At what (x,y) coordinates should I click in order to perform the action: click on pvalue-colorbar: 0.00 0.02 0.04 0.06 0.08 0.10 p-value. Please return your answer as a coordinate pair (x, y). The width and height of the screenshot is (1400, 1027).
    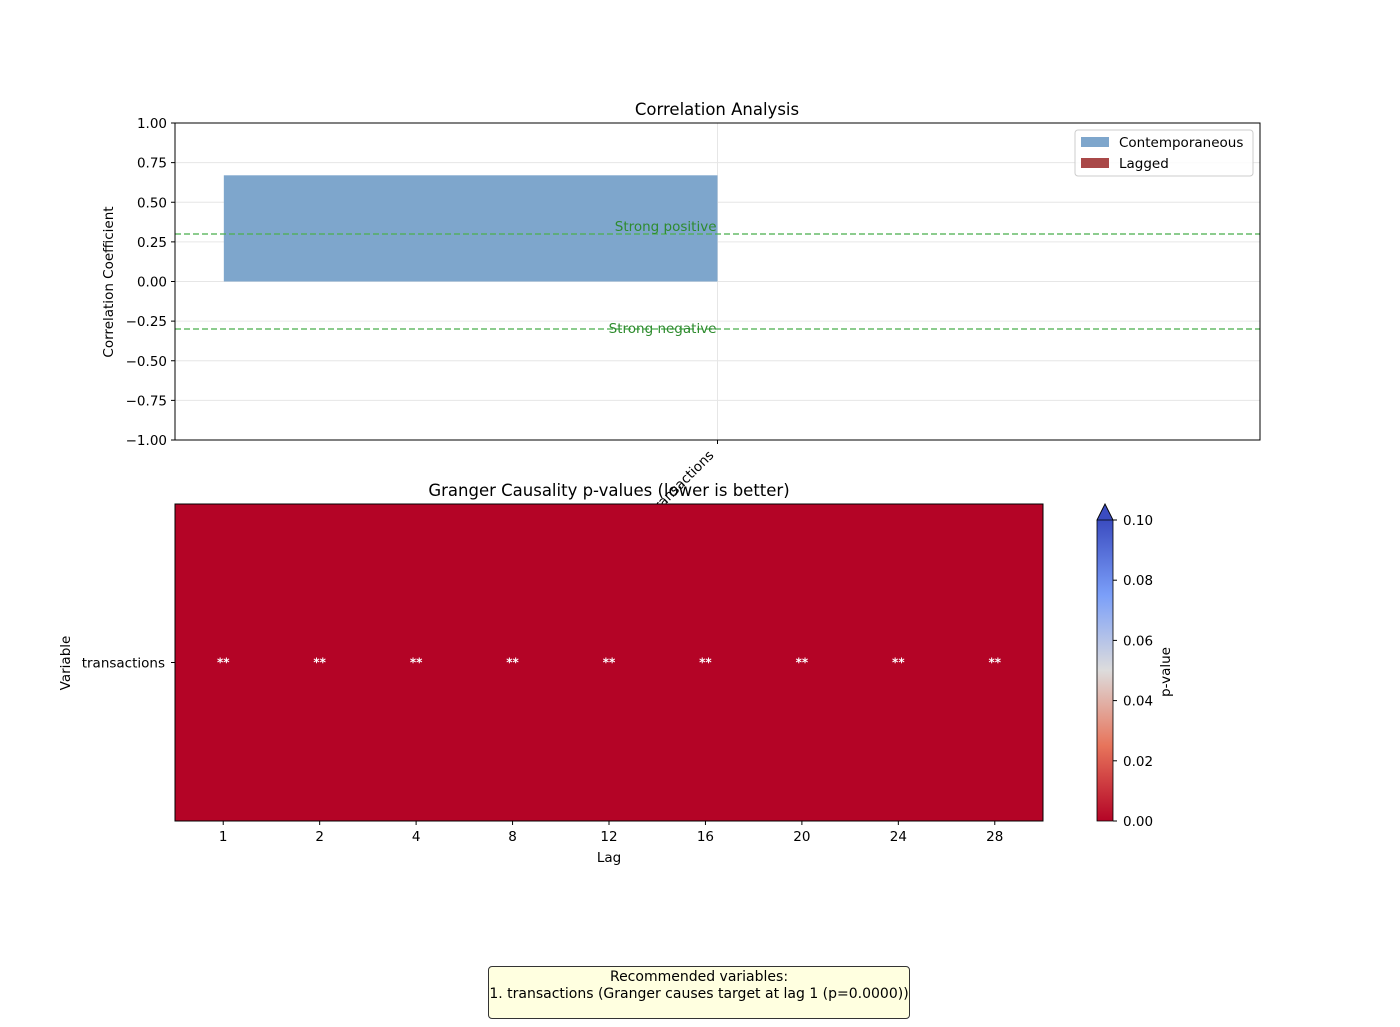
    Looking at the image, I should click on (1135, 666).